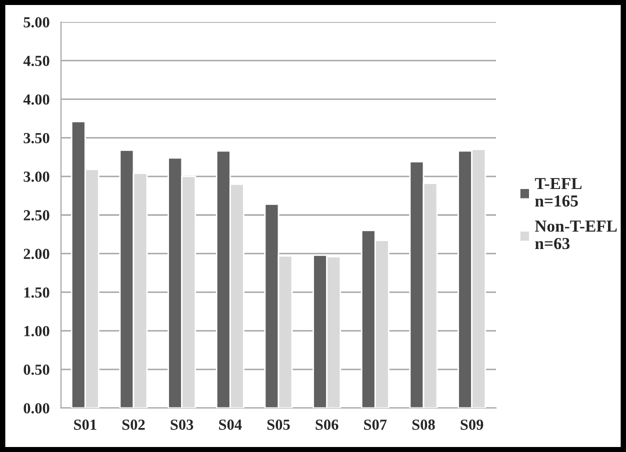  What do you see at coordinates (37, 292) in the screenshot?
I see `y-tick-label: 1.50` at bounding box center [37, 292].